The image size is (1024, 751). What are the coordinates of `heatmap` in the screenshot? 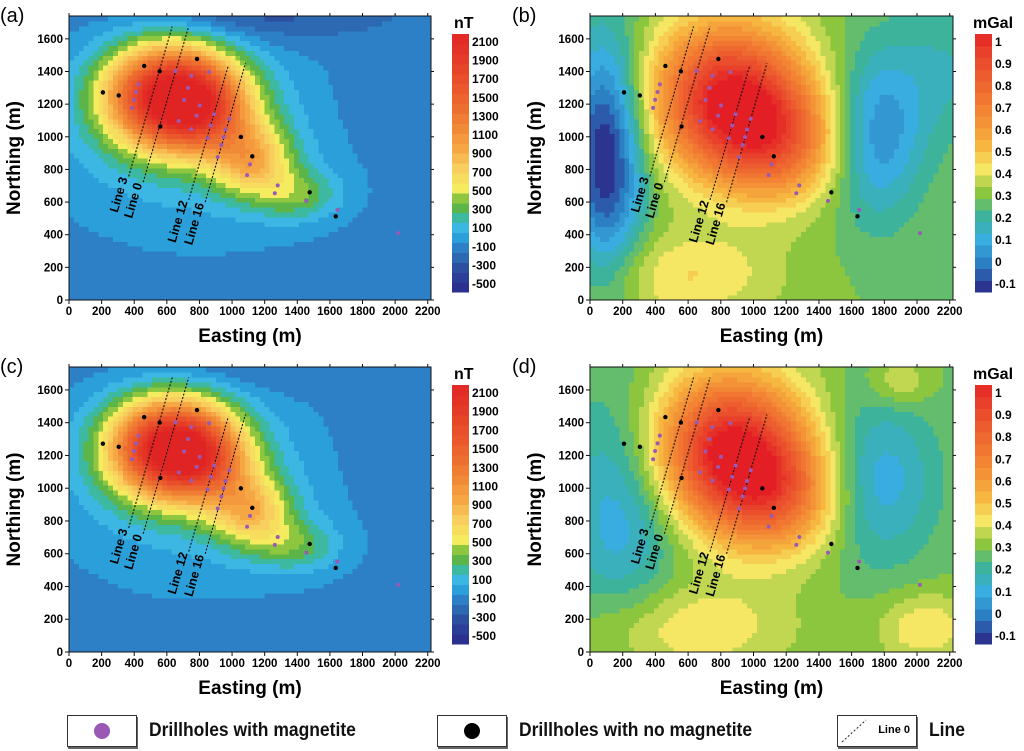 It's located at (250, 158).